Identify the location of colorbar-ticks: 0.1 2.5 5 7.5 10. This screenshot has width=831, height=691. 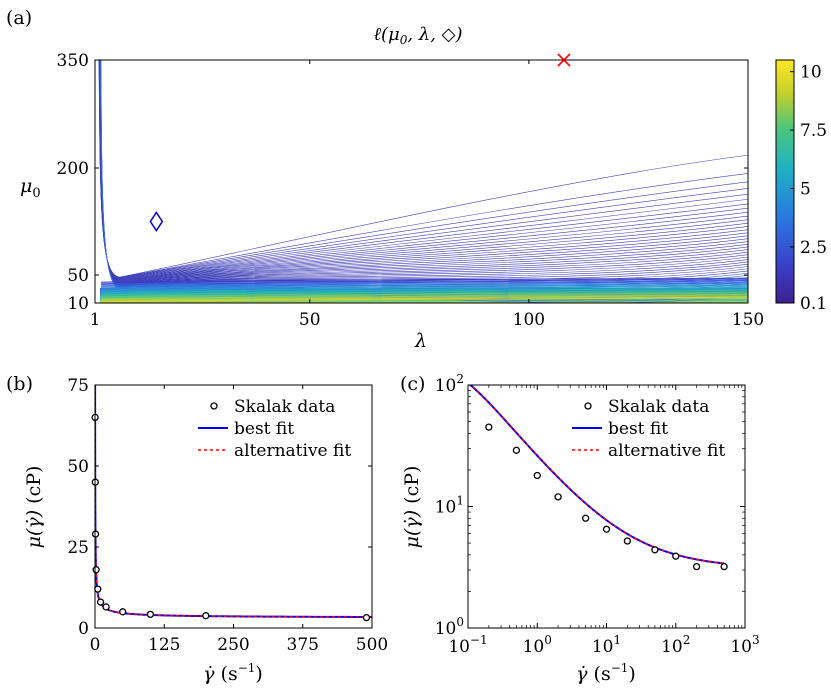
(808, 188).